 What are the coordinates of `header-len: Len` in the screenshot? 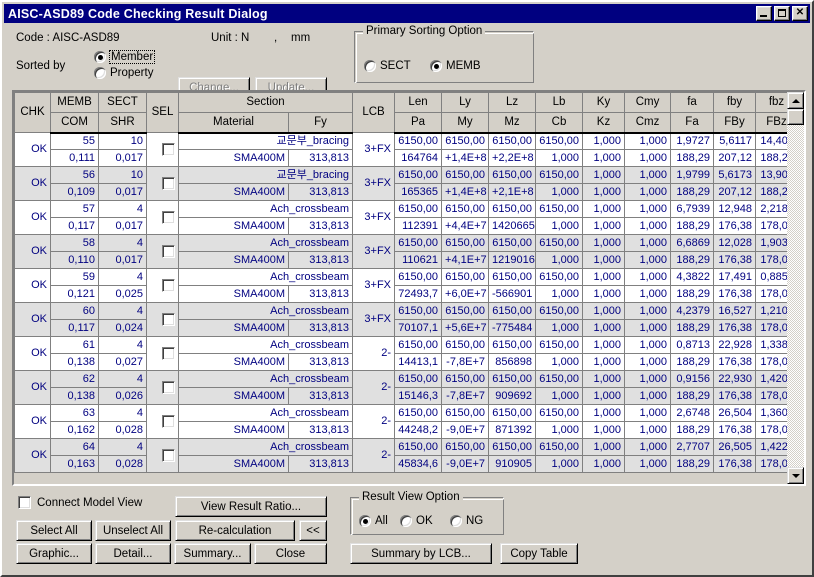 It's located at (418, 102).